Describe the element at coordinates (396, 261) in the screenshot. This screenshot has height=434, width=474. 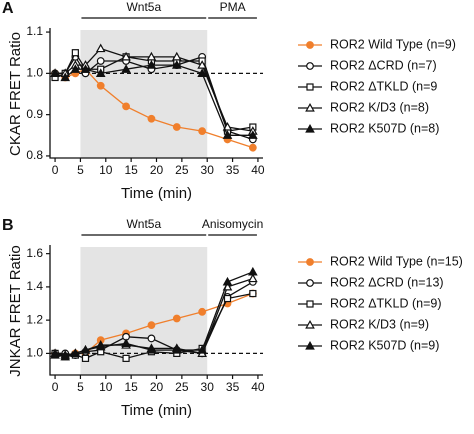
I see `legend-label: ROR2 Wild Type (n=15)` at that location.